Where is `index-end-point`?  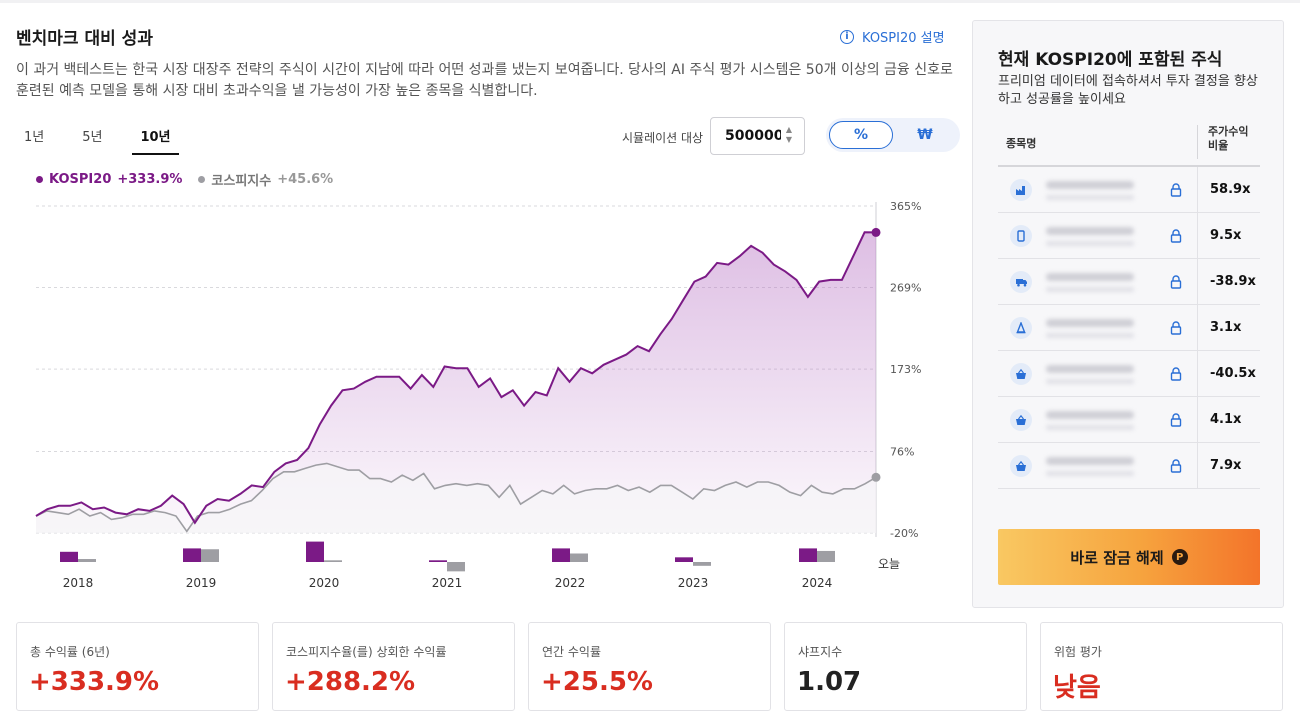 index-end-point is located at coordinates (876, 477).